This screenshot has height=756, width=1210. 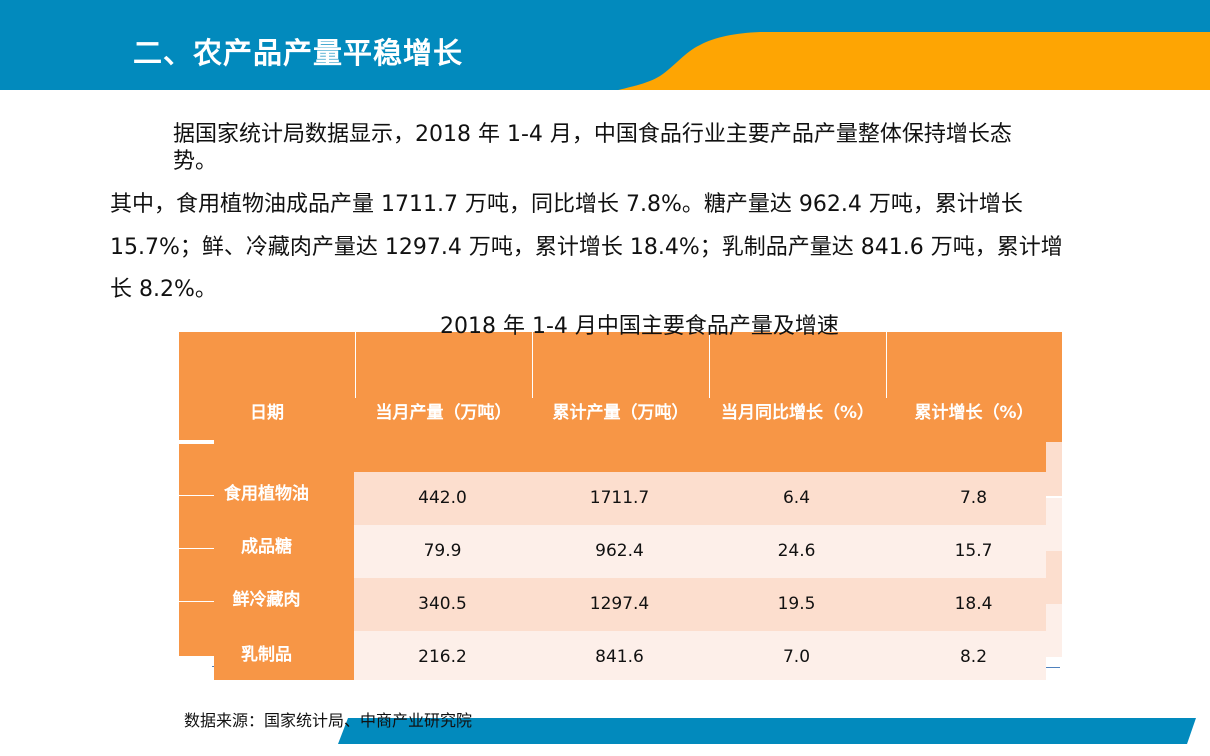 What do you see at coordinates (195, 161) in the screenshot?
I see `intro-paragraph-line: 势。` at bounding box center [195, 161].